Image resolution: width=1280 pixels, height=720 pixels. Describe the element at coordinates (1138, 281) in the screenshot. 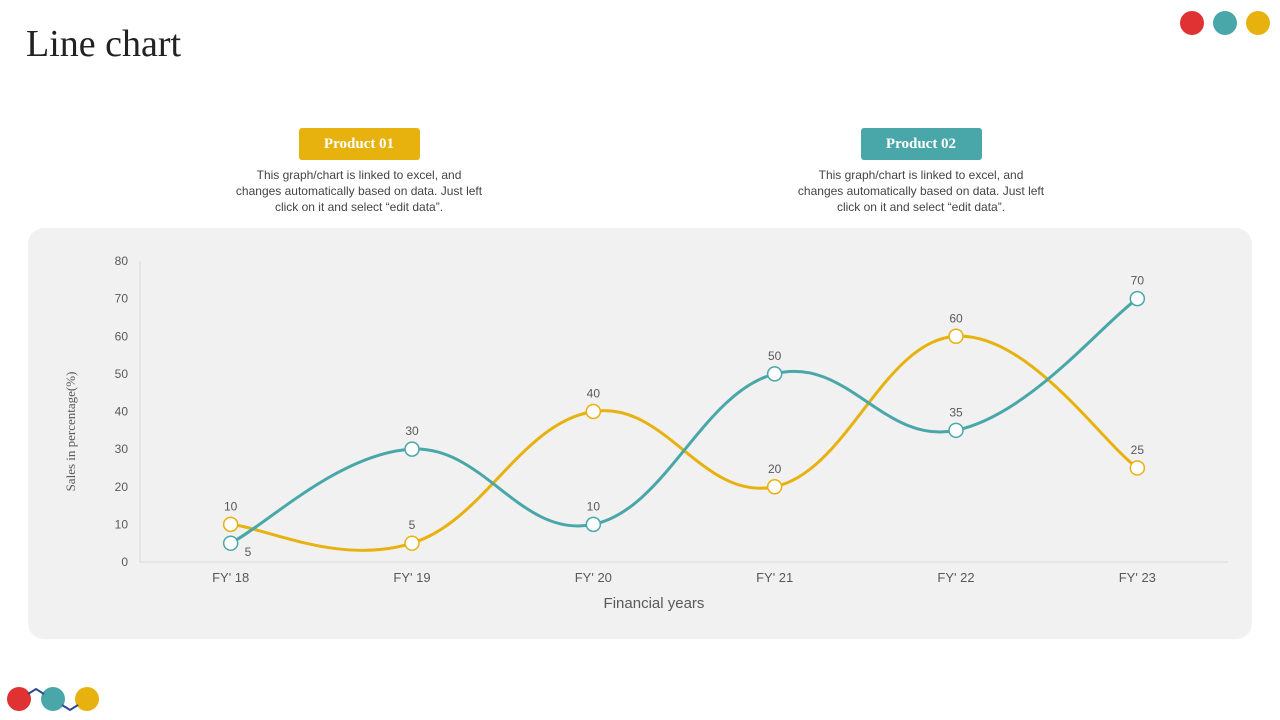

I see `product-02-data-label: 70` at that location.